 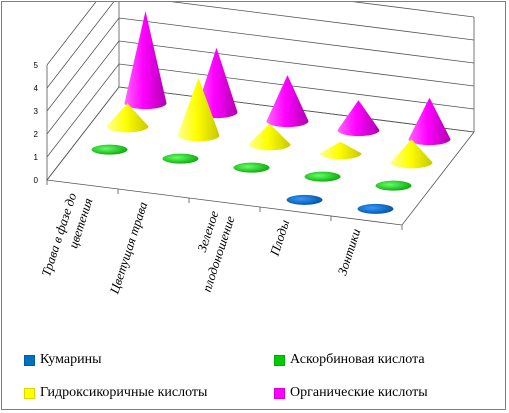 I want to click on y-tick-label: 4, so click(x=36, y=88).